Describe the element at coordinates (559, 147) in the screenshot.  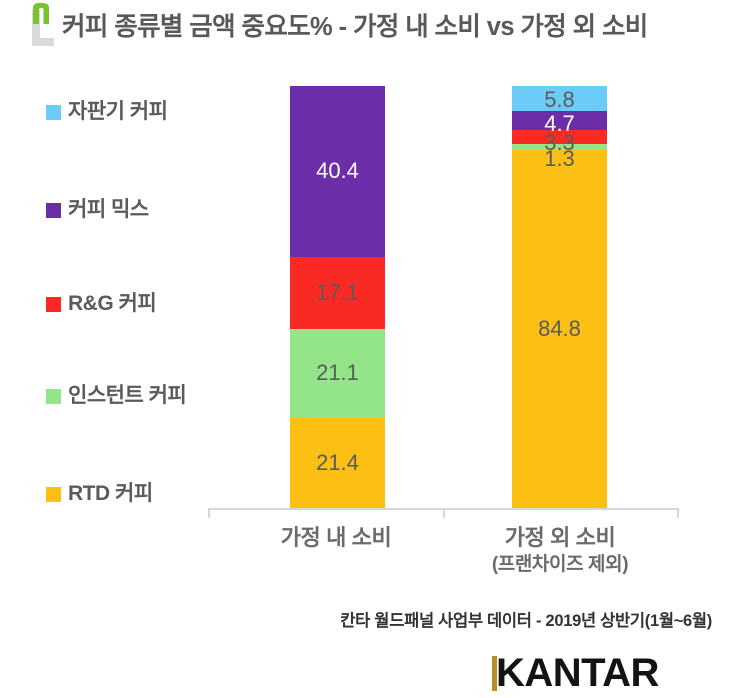
I see `bar-segment-instant-coffee` at that location.